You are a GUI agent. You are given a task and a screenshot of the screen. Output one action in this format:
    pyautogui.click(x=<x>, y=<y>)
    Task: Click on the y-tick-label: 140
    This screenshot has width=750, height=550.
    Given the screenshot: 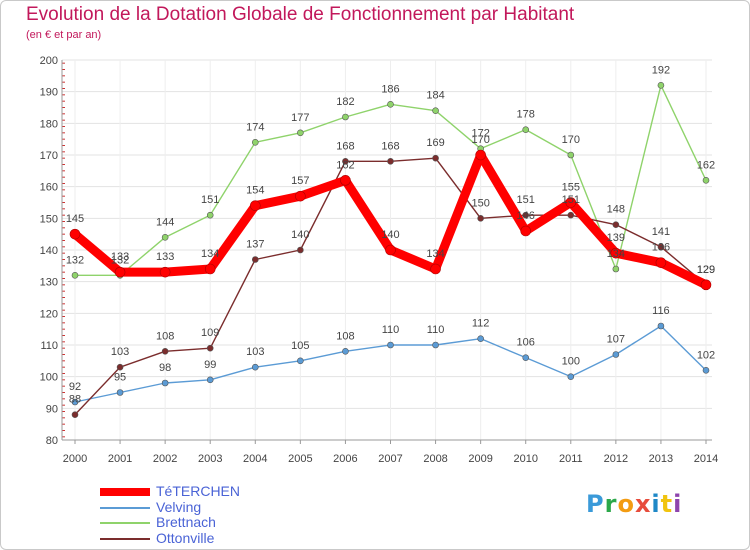 What is the action you would take?
    pyautogui.click(x=49, y=251)
    